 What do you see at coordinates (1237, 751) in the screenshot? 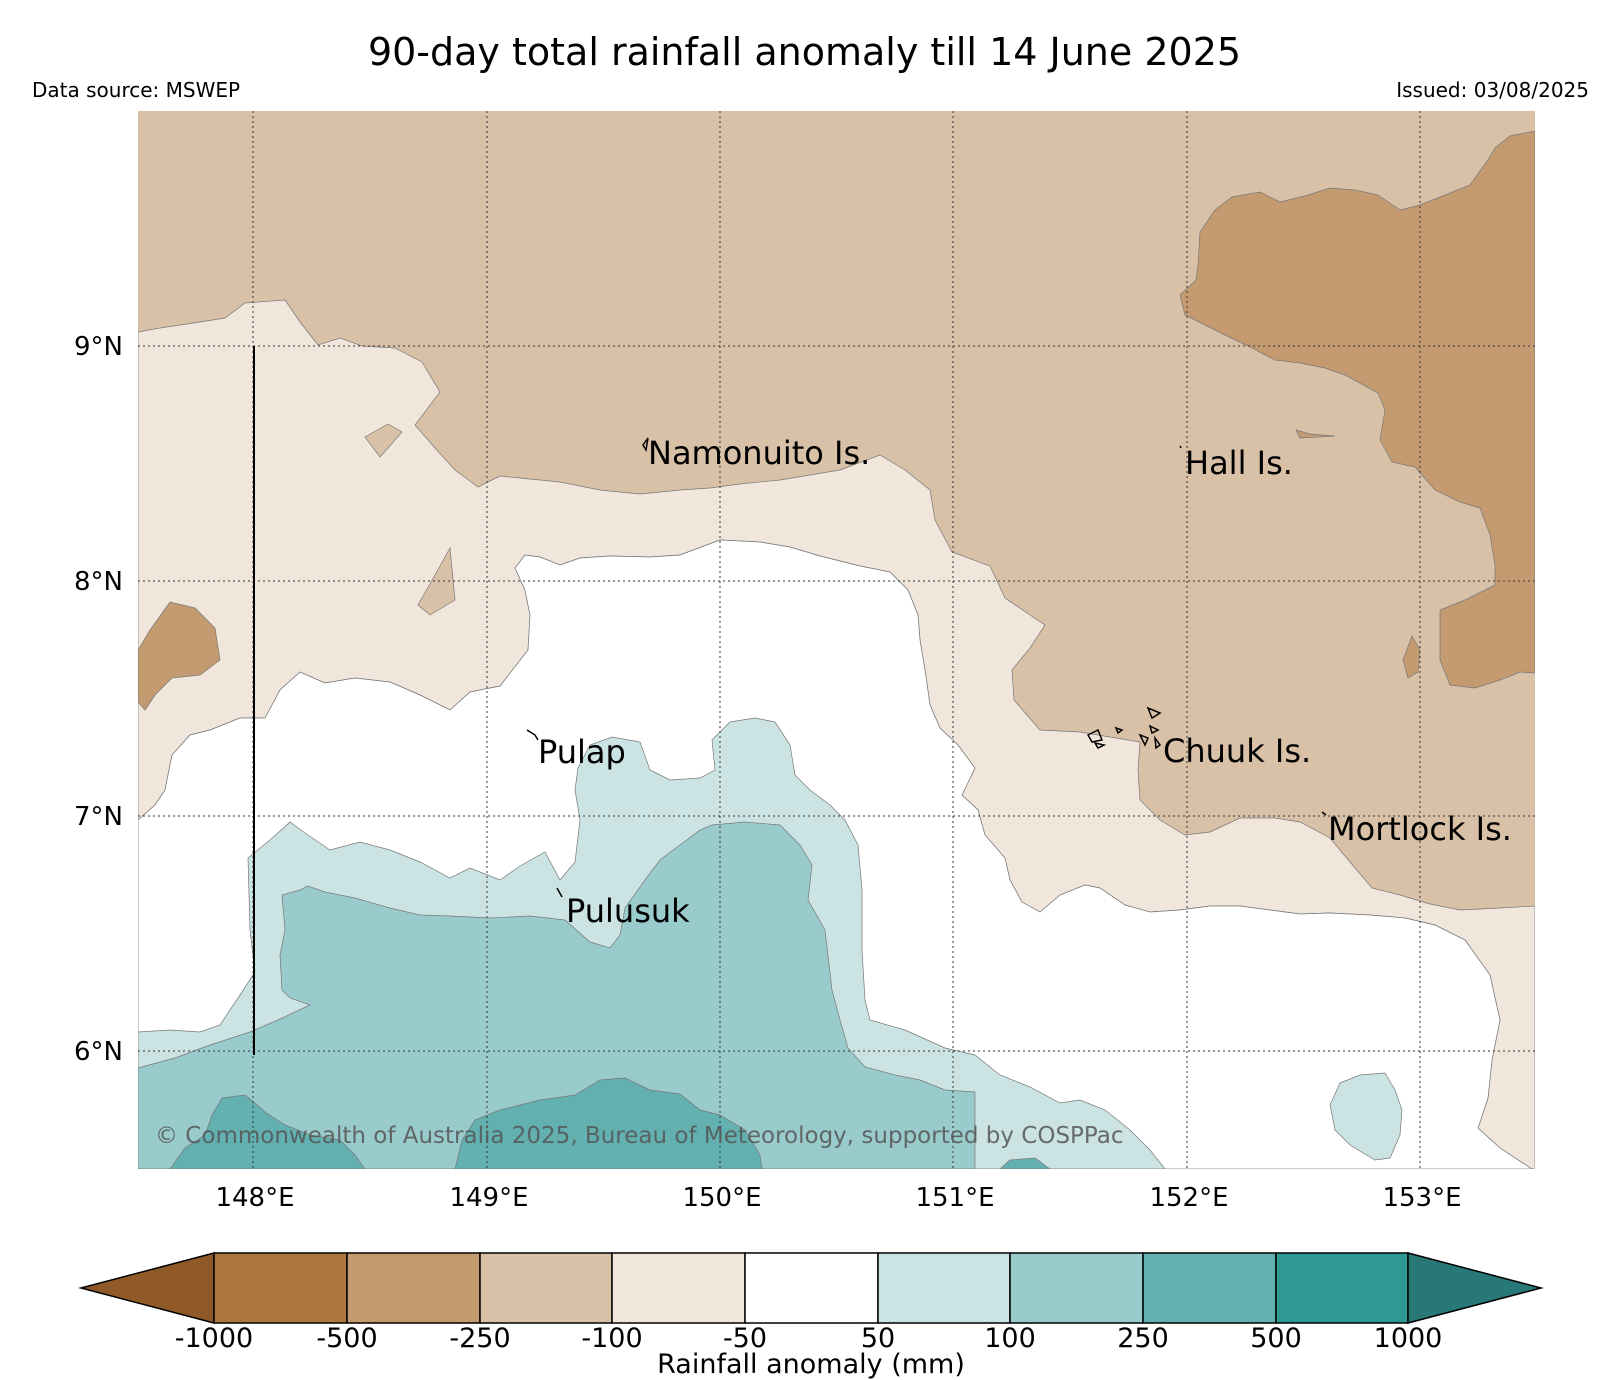
I see `place-label-chuuk: Chuuk Is.` at bounding box center [1237, 751].